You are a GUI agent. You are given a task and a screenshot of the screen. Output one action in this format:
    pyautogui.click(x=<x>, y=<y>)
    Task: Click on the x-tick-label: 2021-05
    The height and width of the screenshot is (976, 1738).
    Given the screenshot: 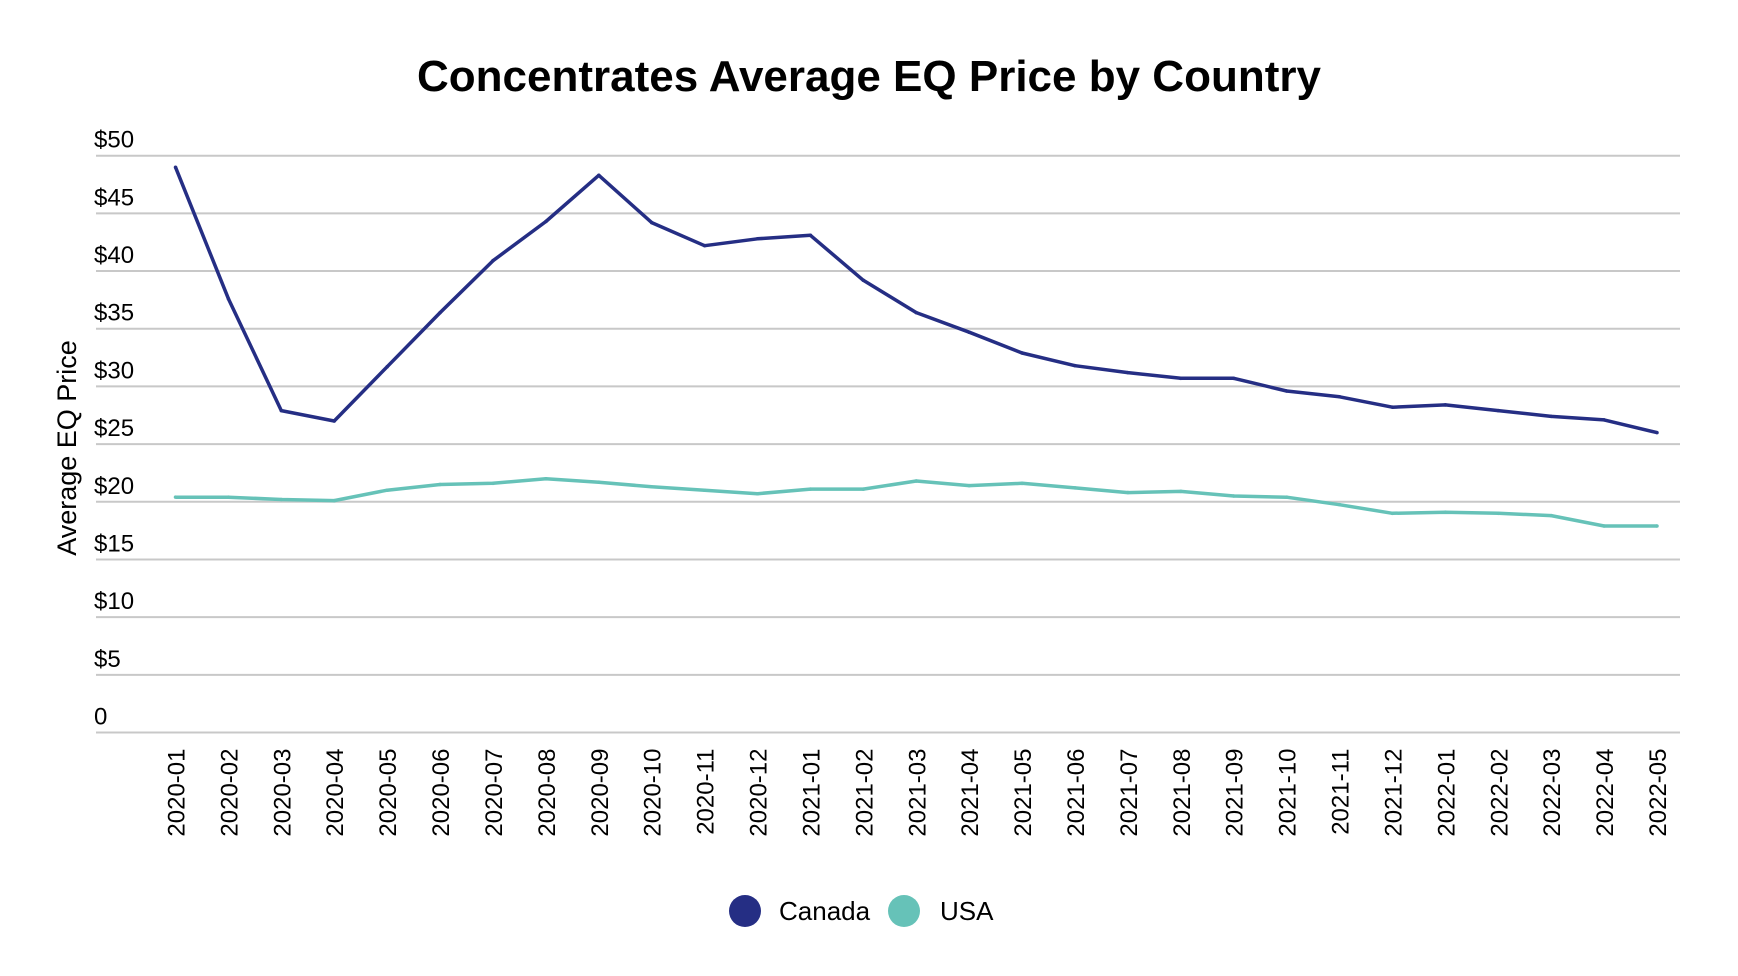 What is the action you would take?
    pyautogui.click(x=1023, y=793)
    